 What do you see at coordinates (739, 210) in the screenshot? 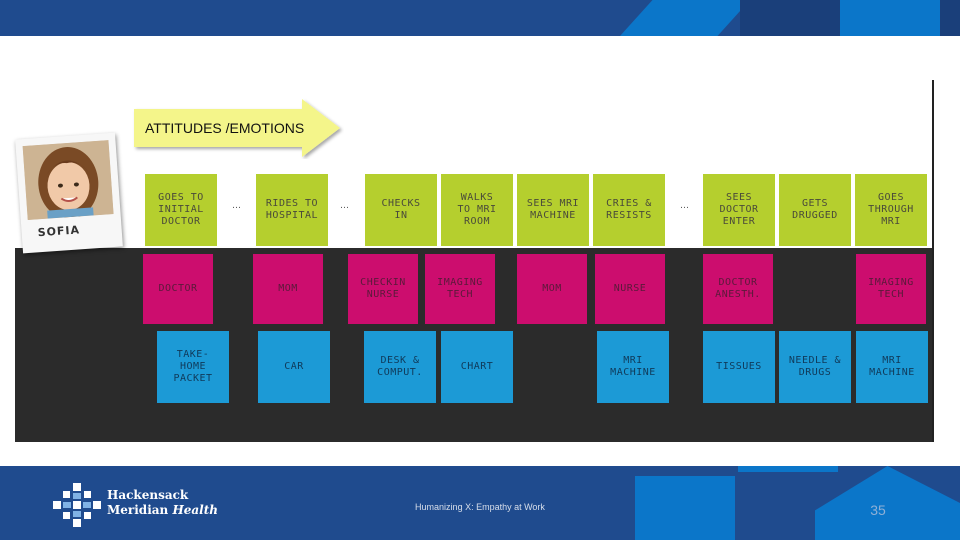
I see `step-note-7: SEES DOCTOR ENTER` at bounding box center [739, 210].